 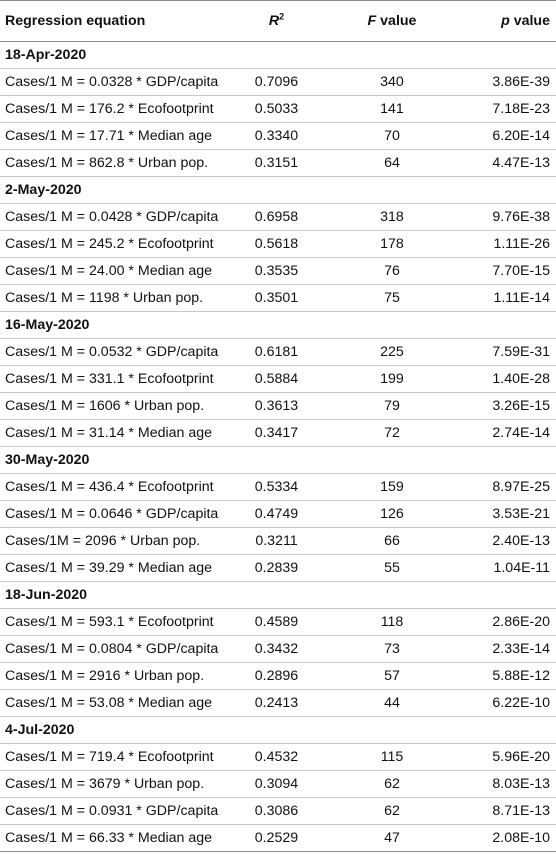 I want to click on header-row: Regression equation R2 F value p value, so click(x=278, y=21).